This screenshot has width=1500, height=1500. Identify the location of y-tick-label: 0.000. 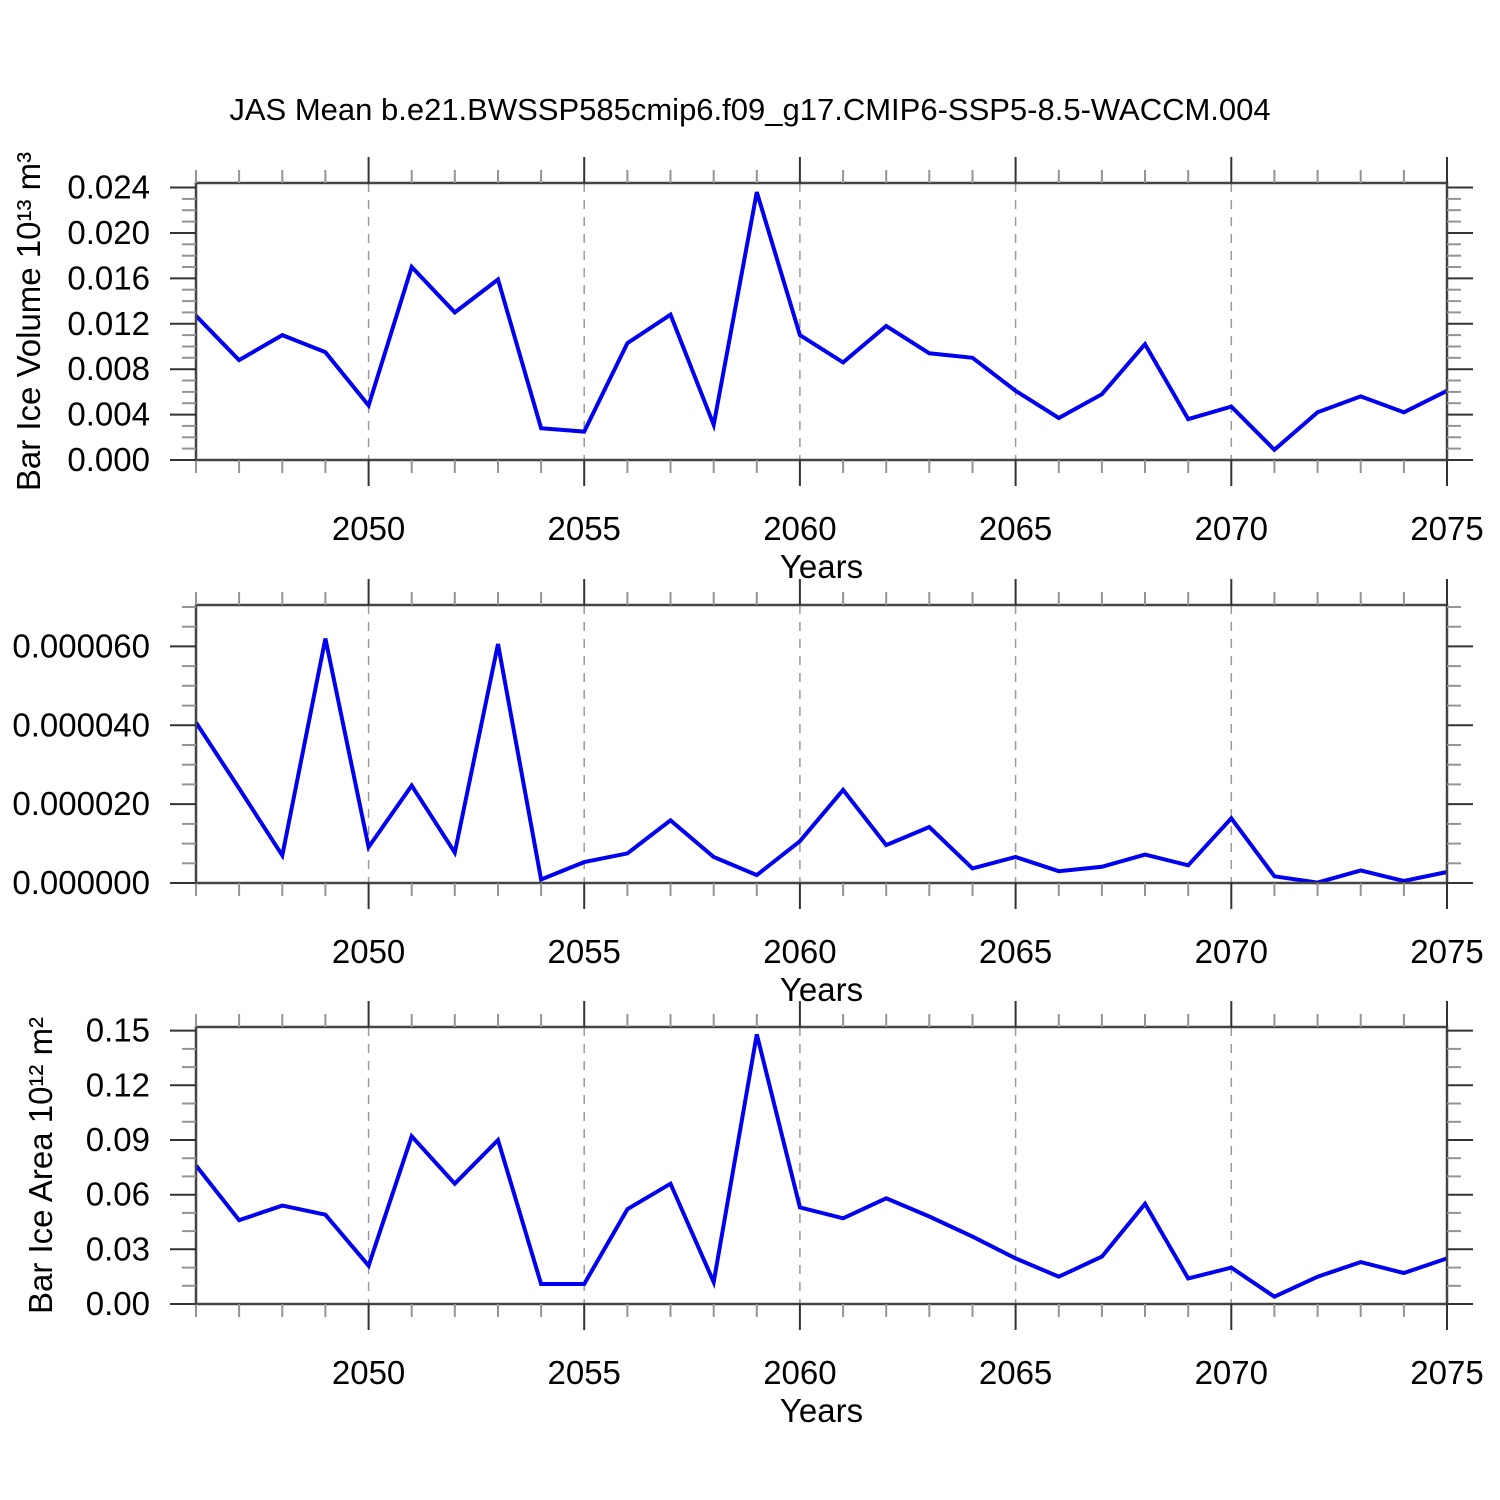
(108, 459).